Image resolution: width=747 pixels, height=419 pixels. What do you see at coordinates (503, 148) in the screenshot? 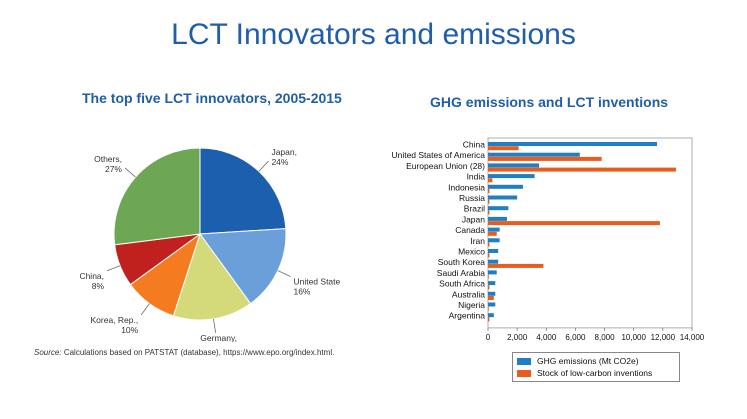
I see `bar-inventions-china` at bounding box center [503, 148].